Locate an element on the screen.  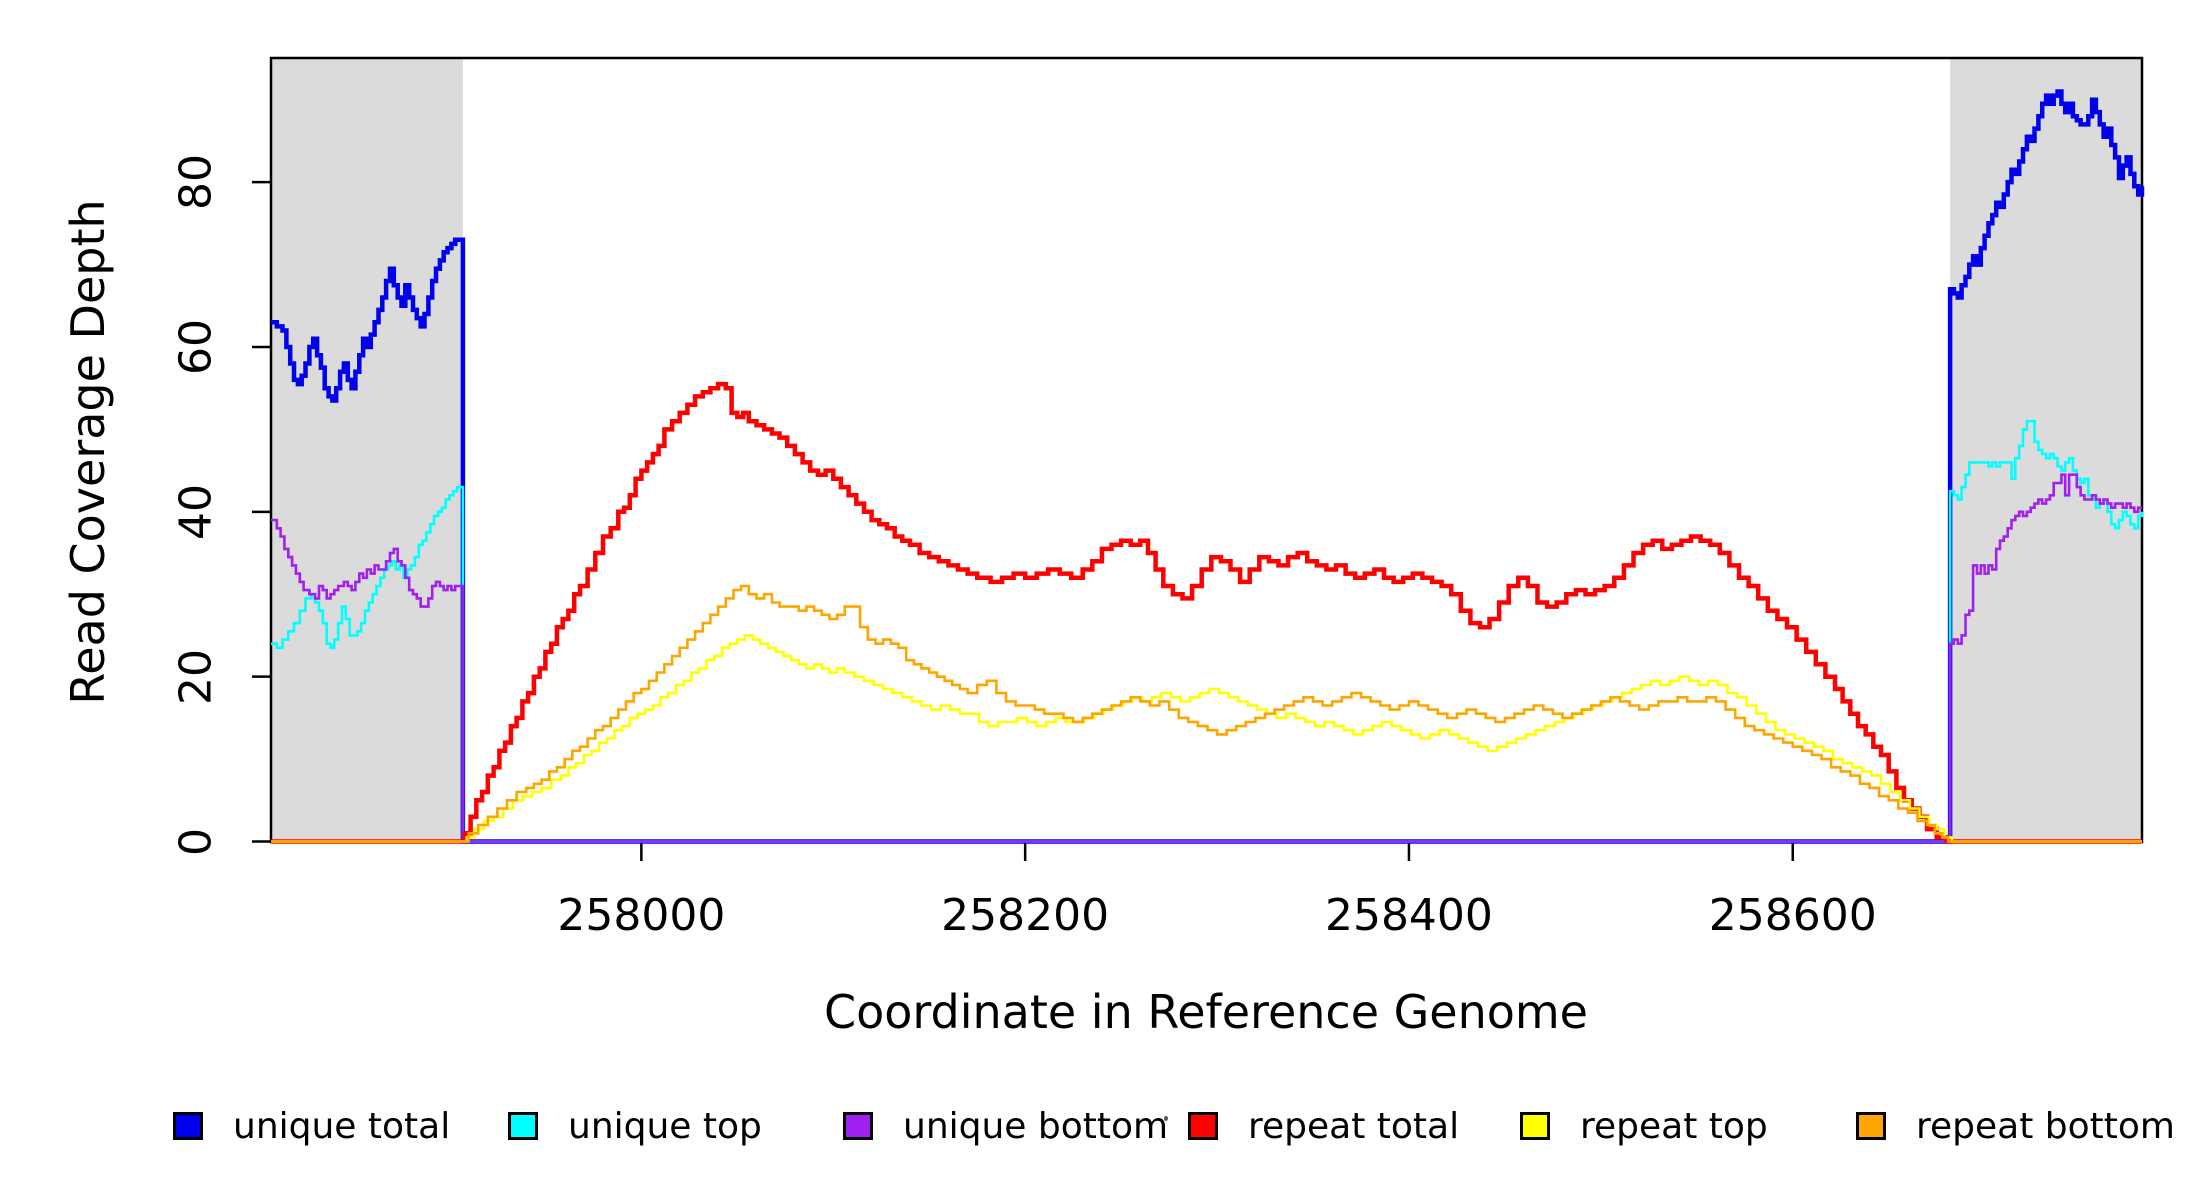
x-tick-label: 258200 is located at coordinates (1025, 915).